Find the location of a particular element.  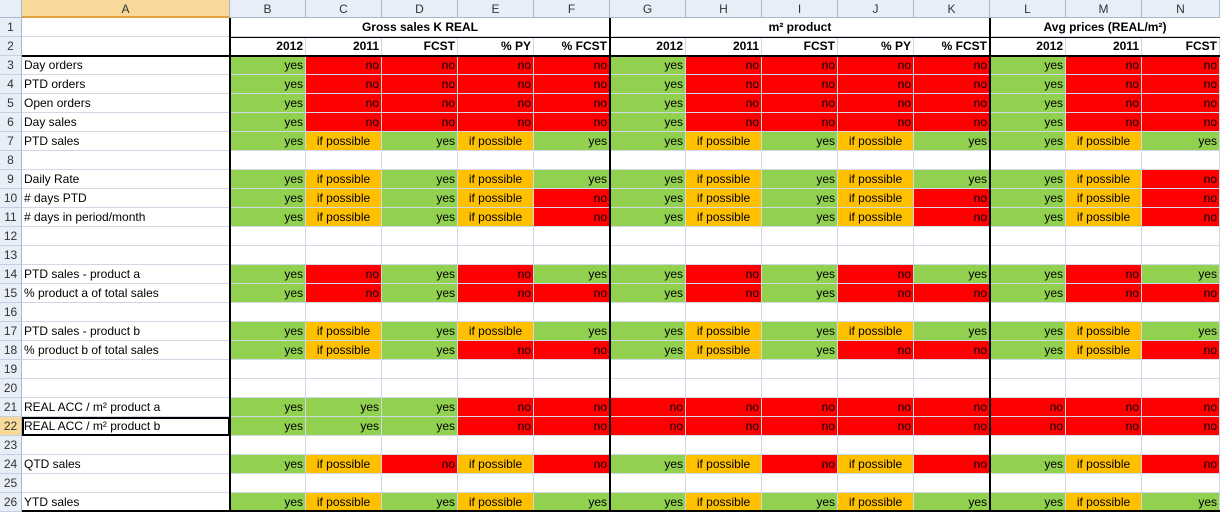

column-header-f: F is located at coordinates (572, 9).